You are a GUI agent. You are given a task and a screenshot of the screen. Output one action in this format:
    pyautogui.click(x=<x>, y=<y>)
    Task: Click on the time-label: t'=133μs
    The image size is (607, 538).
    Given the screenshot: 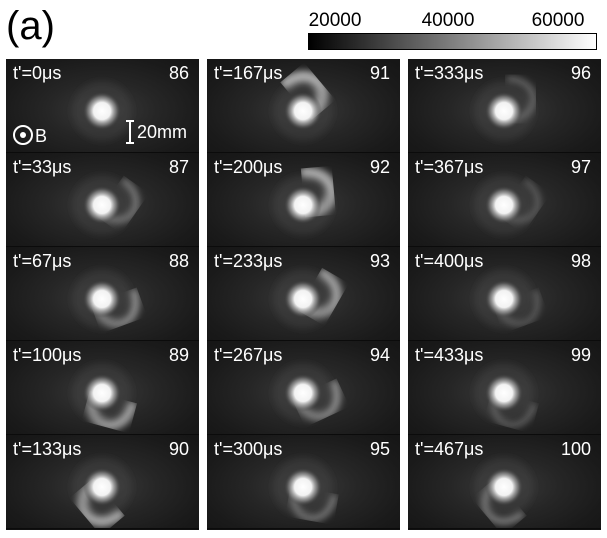 What is the action you would take?
    pyautogui.click(x=47, y=449)
    